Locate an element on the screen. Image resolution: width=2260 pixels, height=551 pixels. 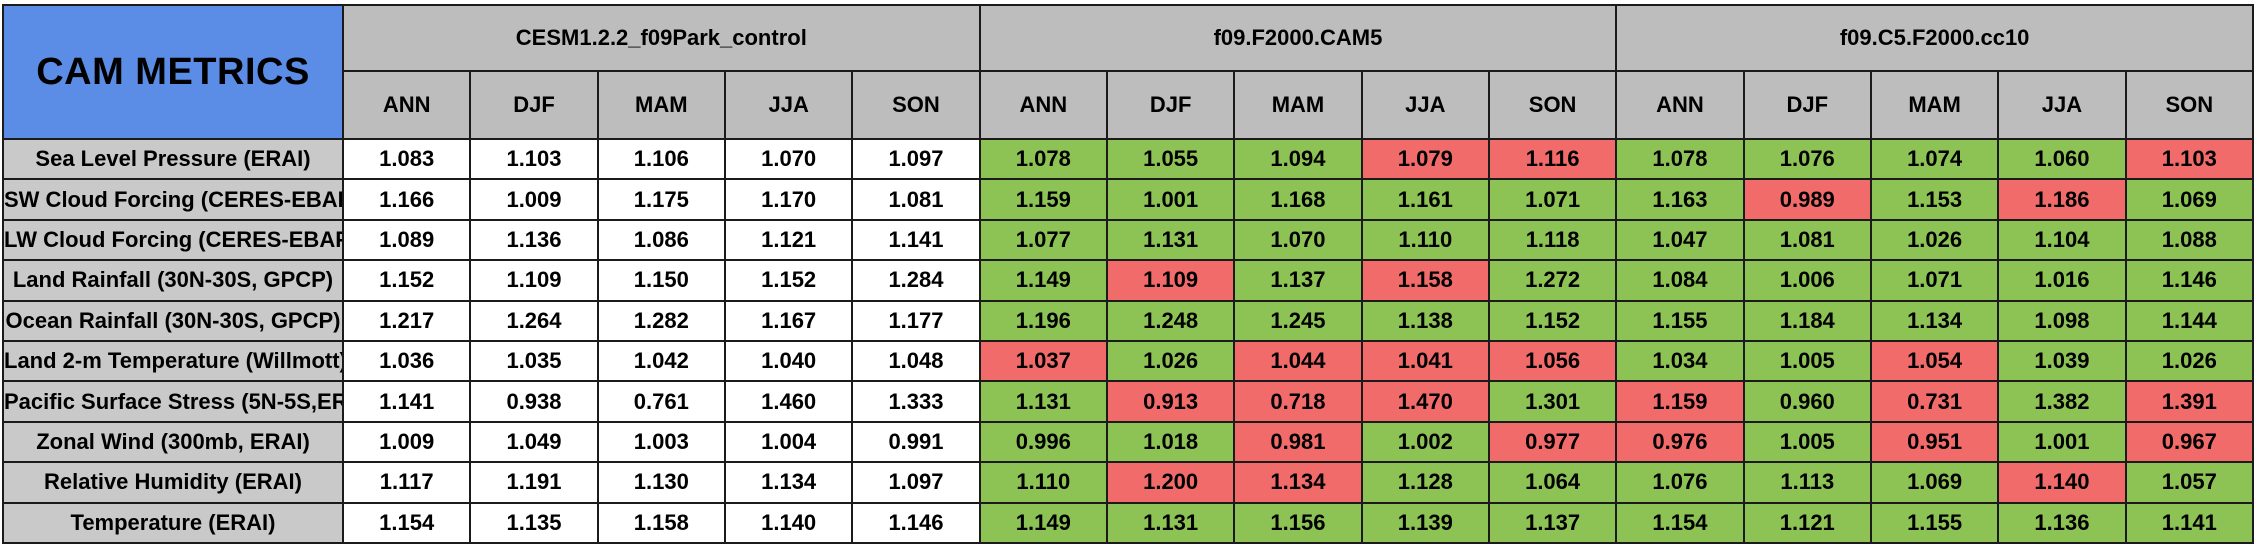
value-cell: 1.139 is located at coordinates (1425, 523).